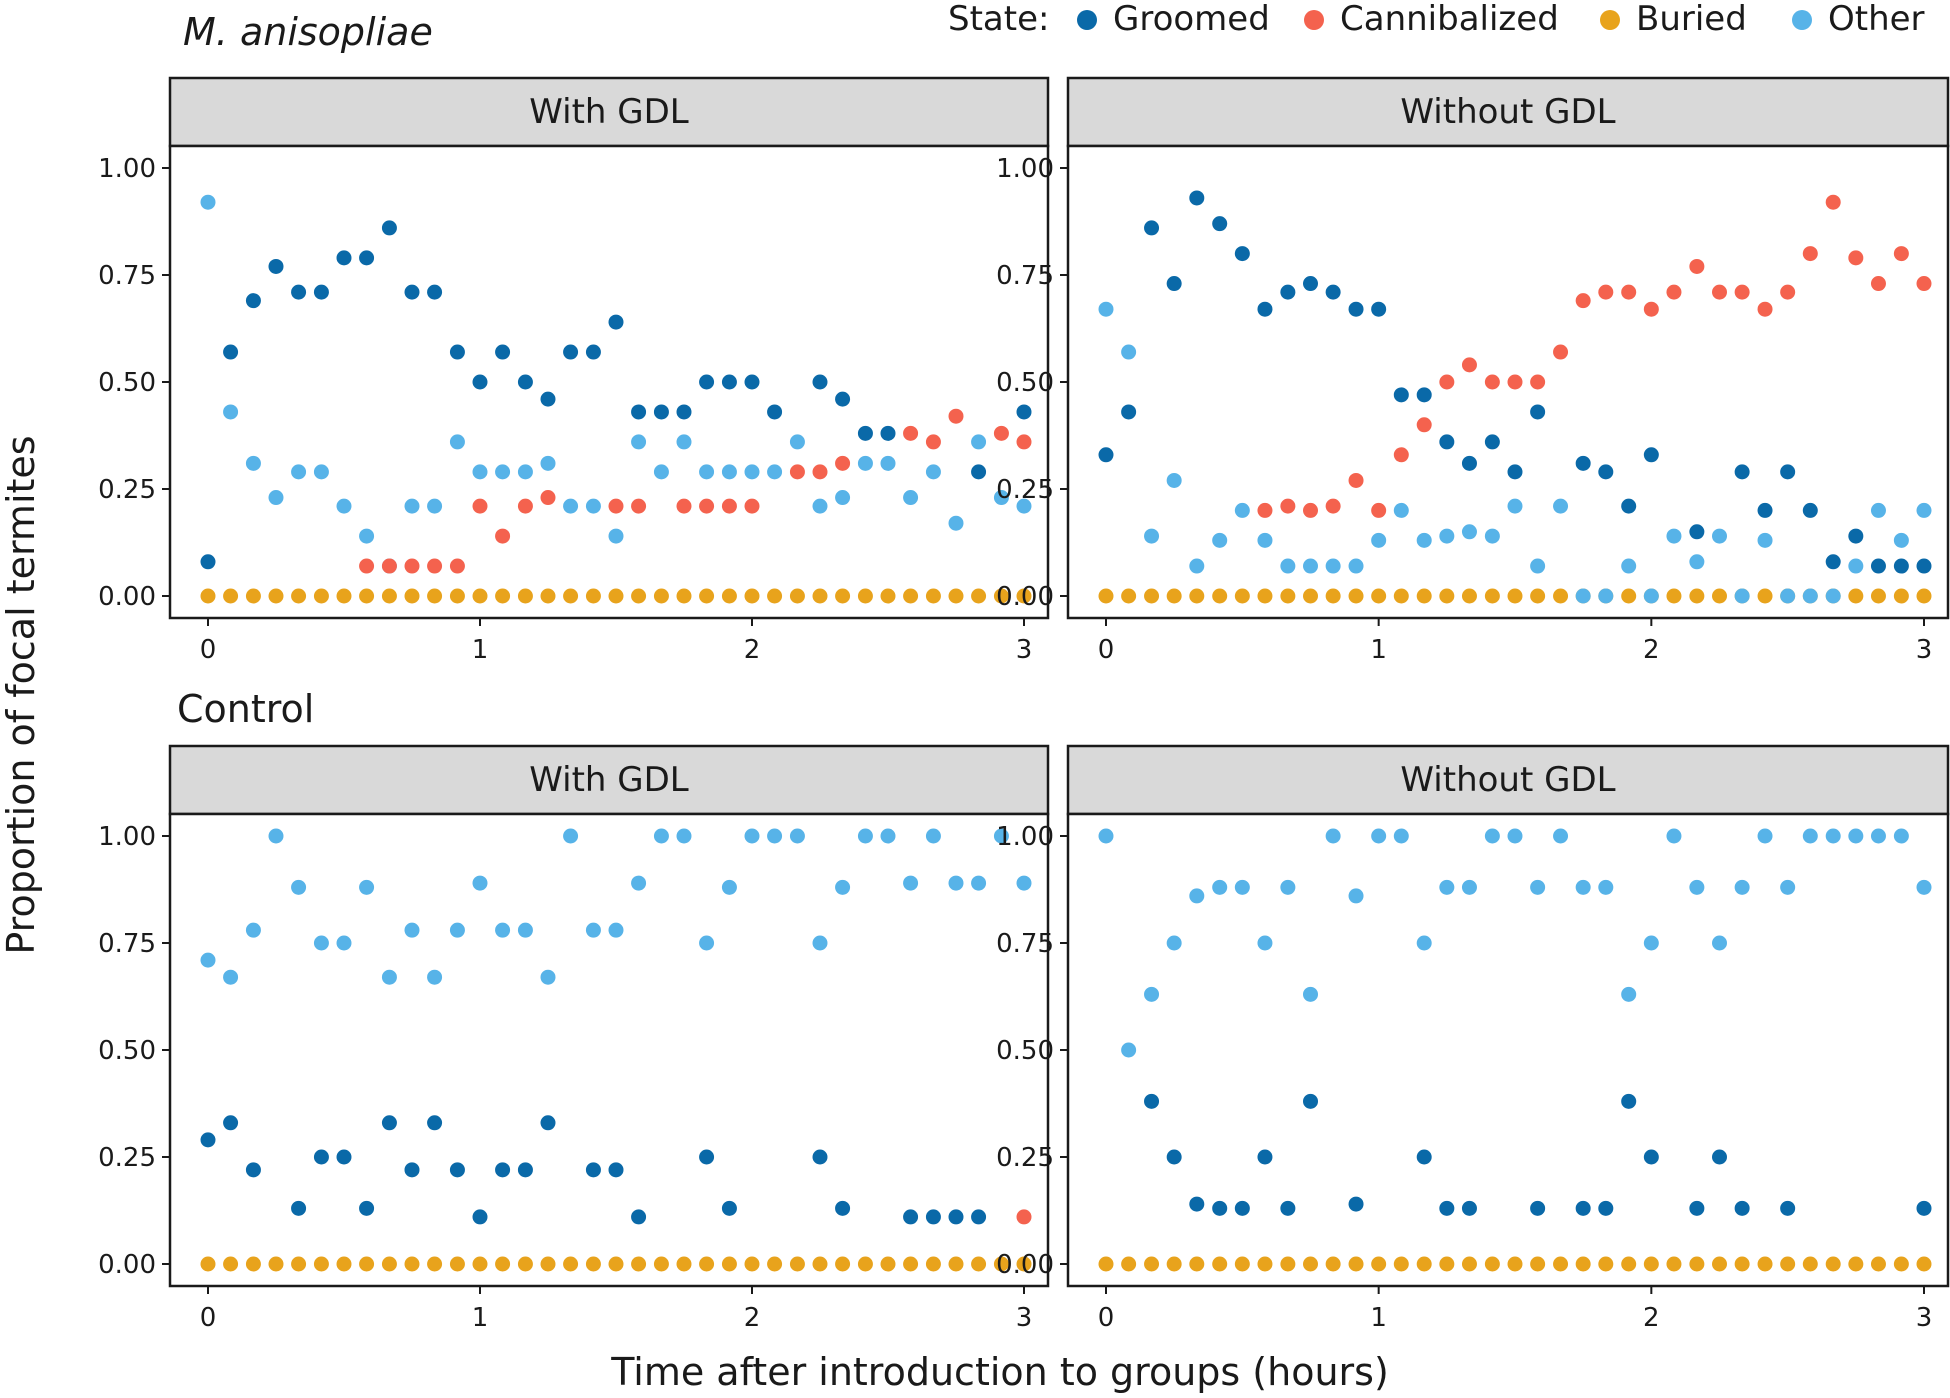 The image size is (1950, 1398). I want to click on strip-label: Without GDL, so click(1507, 112).